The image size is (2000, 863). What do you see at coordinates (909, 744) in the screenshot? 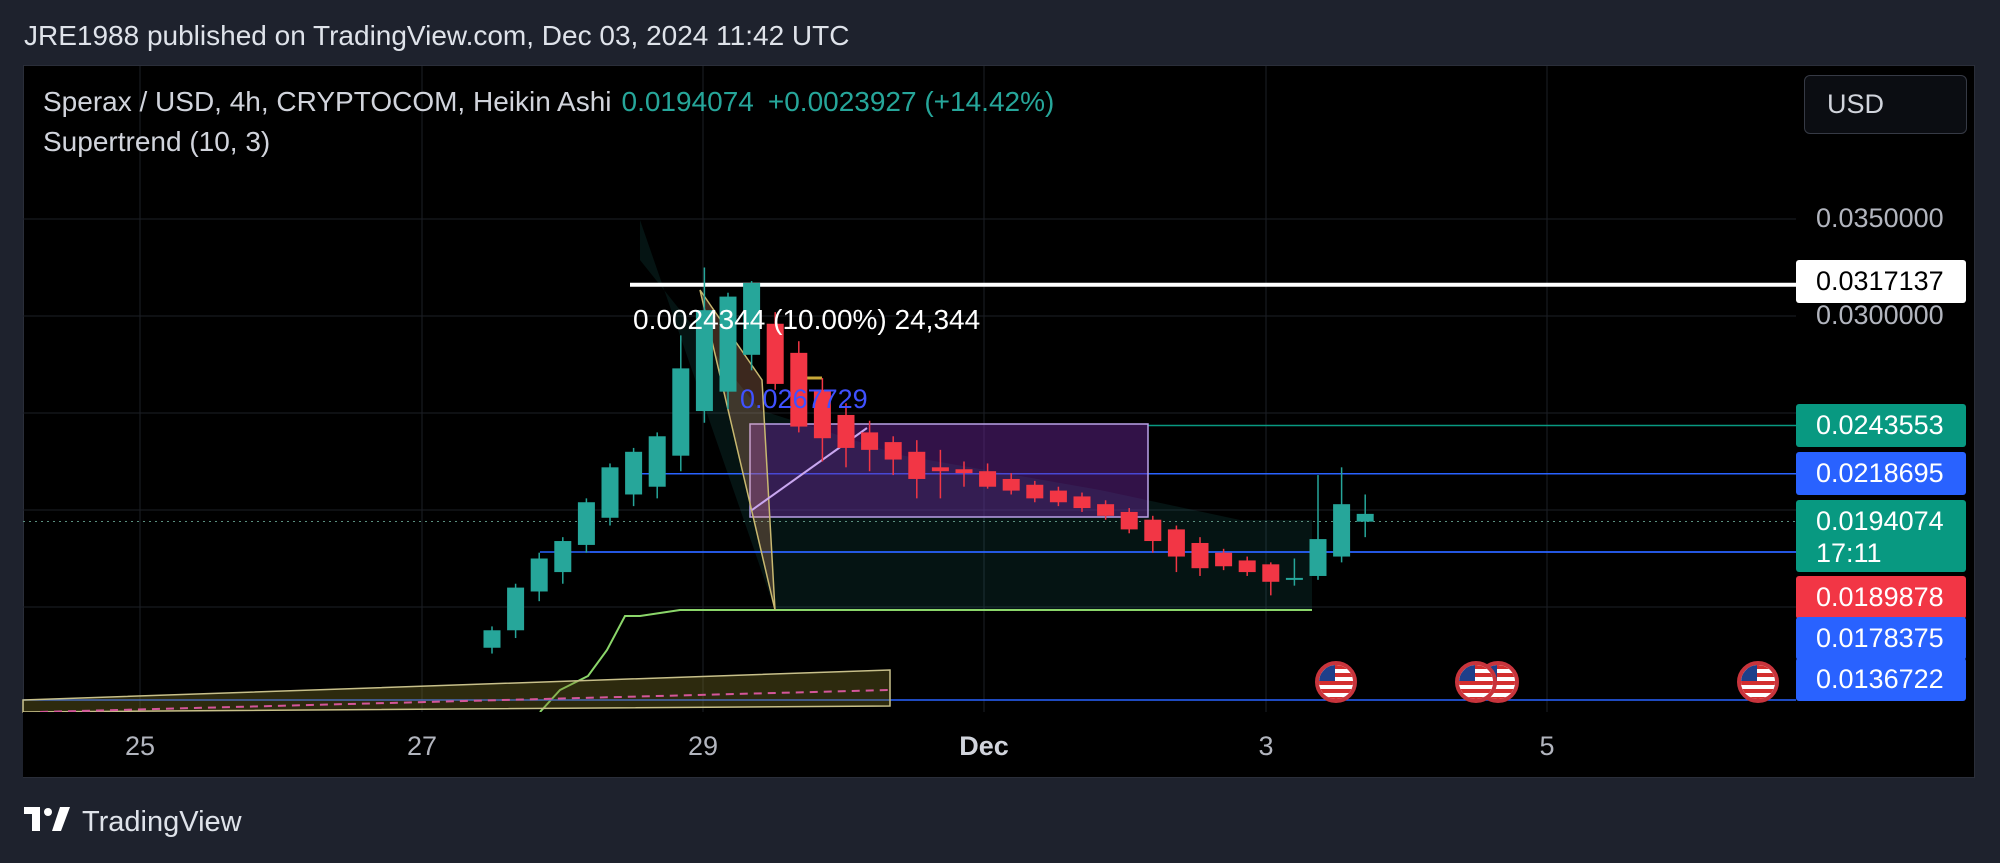
I see `time-axis-bg` at bounding box center [909, 744].